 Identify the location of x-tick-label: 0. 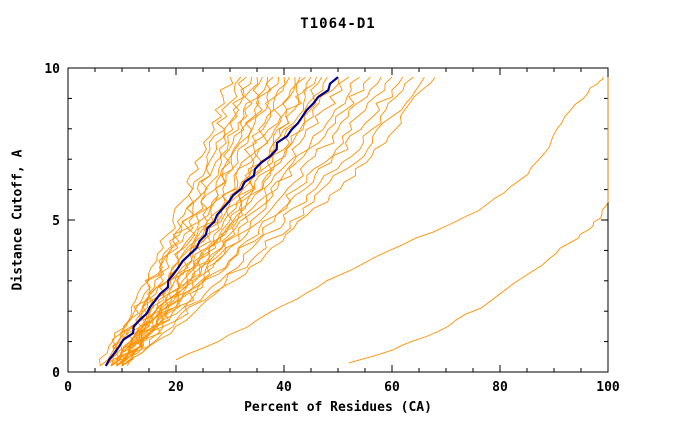
(68, 387).